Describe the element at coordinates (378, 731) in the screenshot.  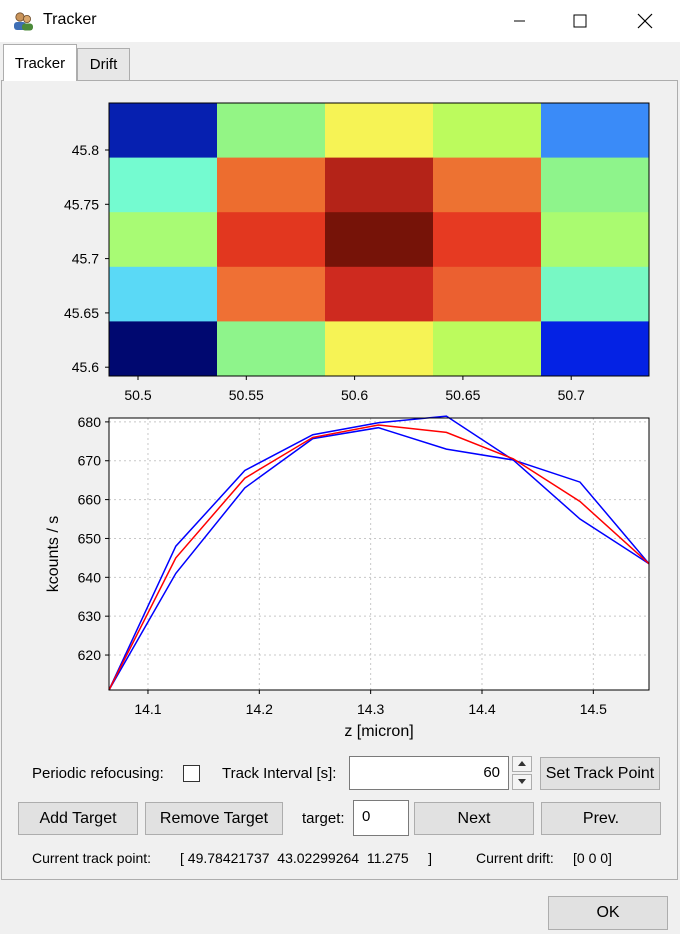
I see `x-axis-label: z [micron]` at that location.